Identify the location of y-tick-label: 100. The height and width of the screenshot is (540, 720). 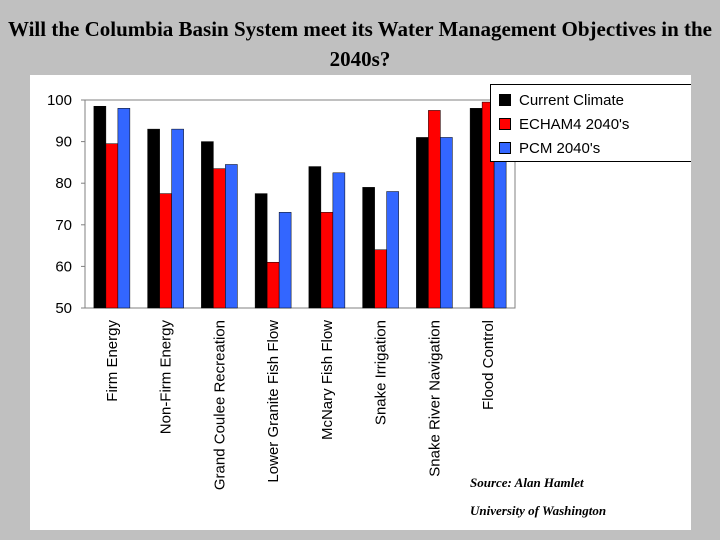
(59, 100).